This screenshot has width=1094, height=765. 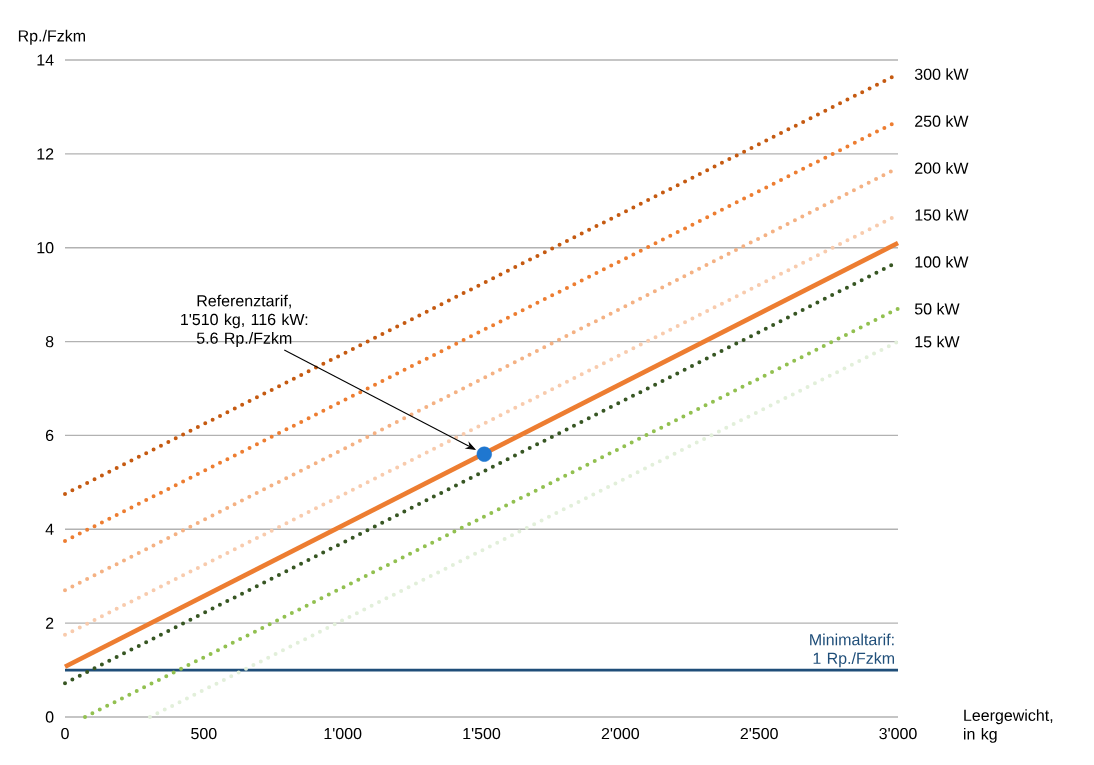 What do you see at coordinates (937, 341) in the screenshot?
I see `series-label: 15 kW` at bounding box center [937, 341].